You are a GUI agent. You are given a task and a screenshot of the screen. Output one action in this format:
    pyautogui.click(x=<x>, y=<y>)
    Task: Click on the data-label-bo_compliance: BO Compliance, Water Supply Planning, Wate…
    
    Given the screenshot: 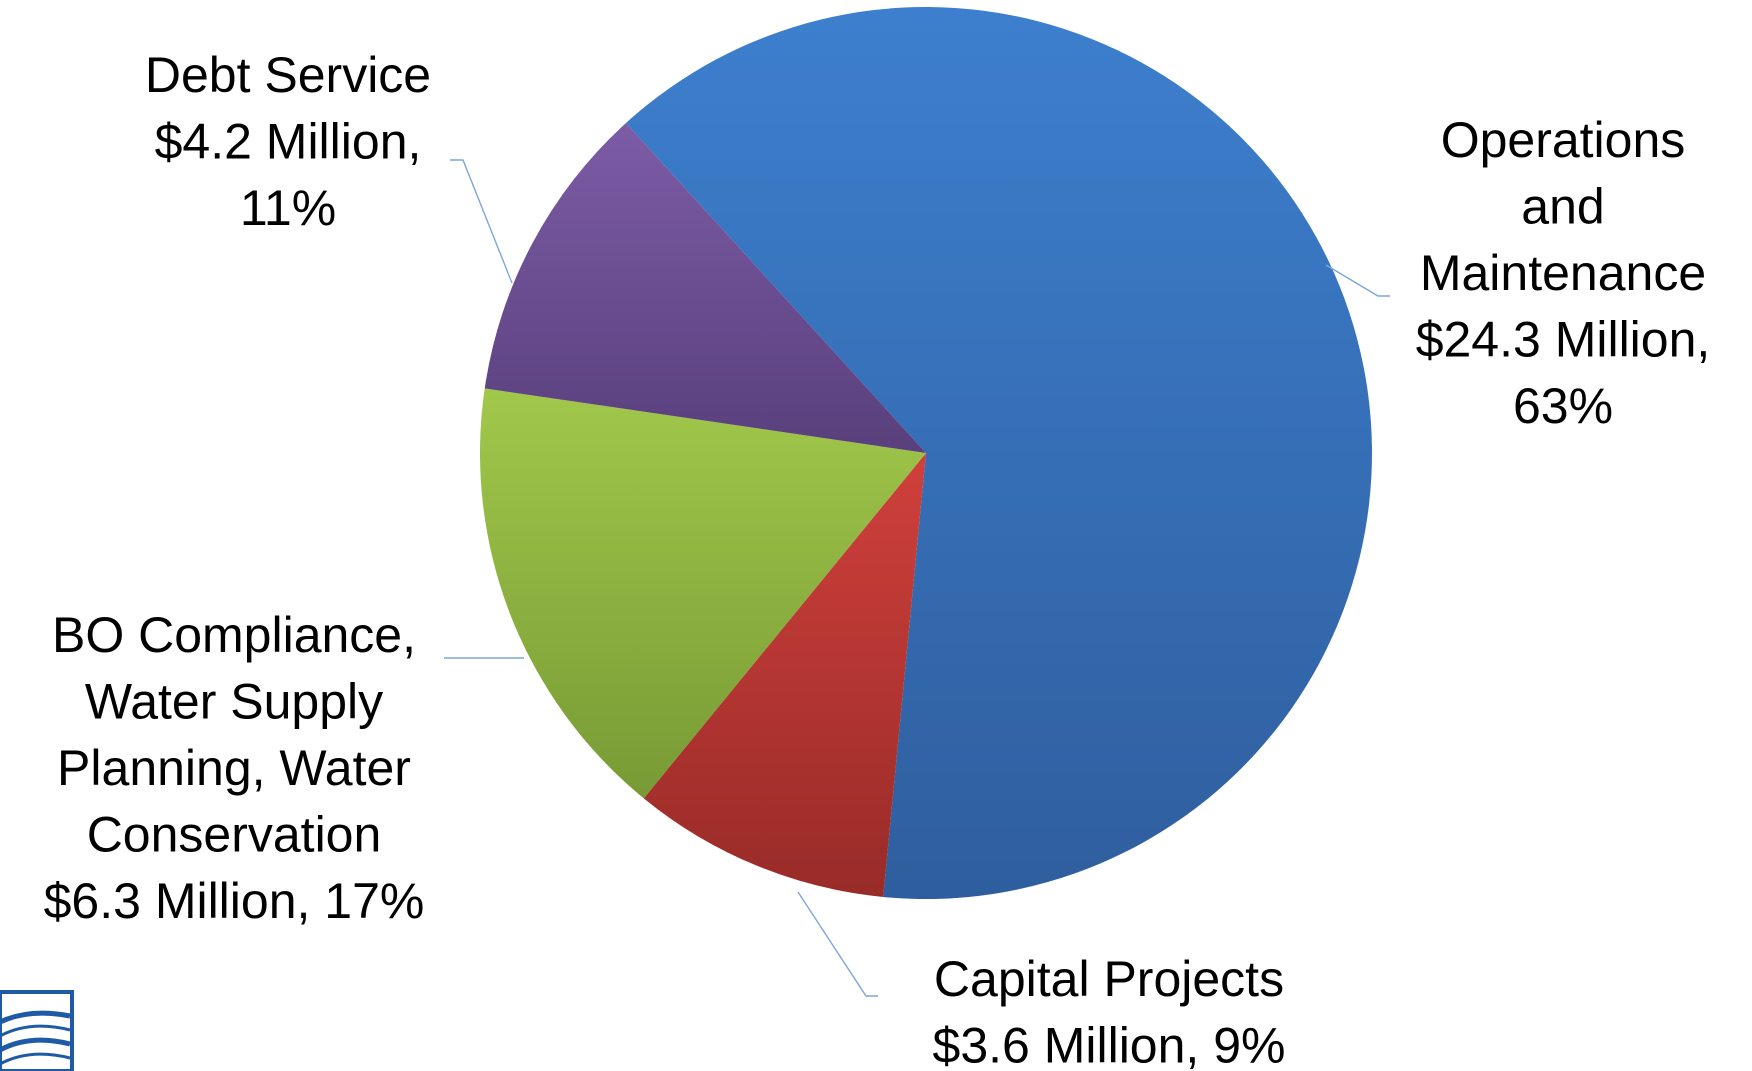 What is the action you would take?
    pyautogui.click(x=234, y=768)
    